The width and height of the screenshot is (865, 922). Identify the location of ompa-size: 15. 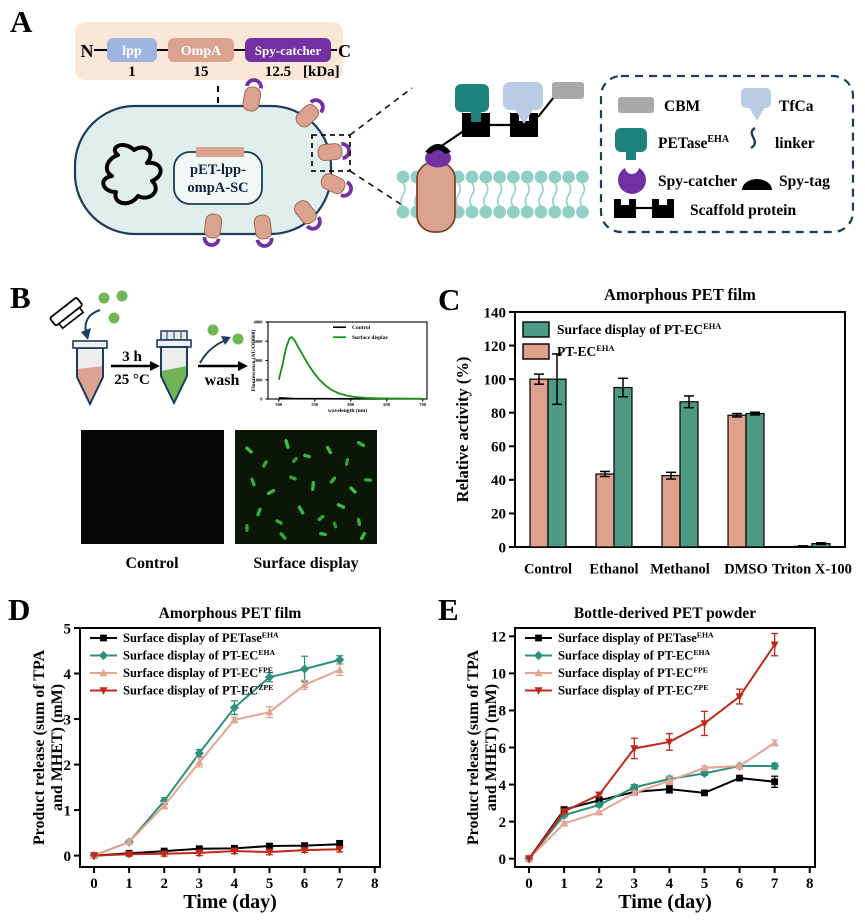
(201, 72).